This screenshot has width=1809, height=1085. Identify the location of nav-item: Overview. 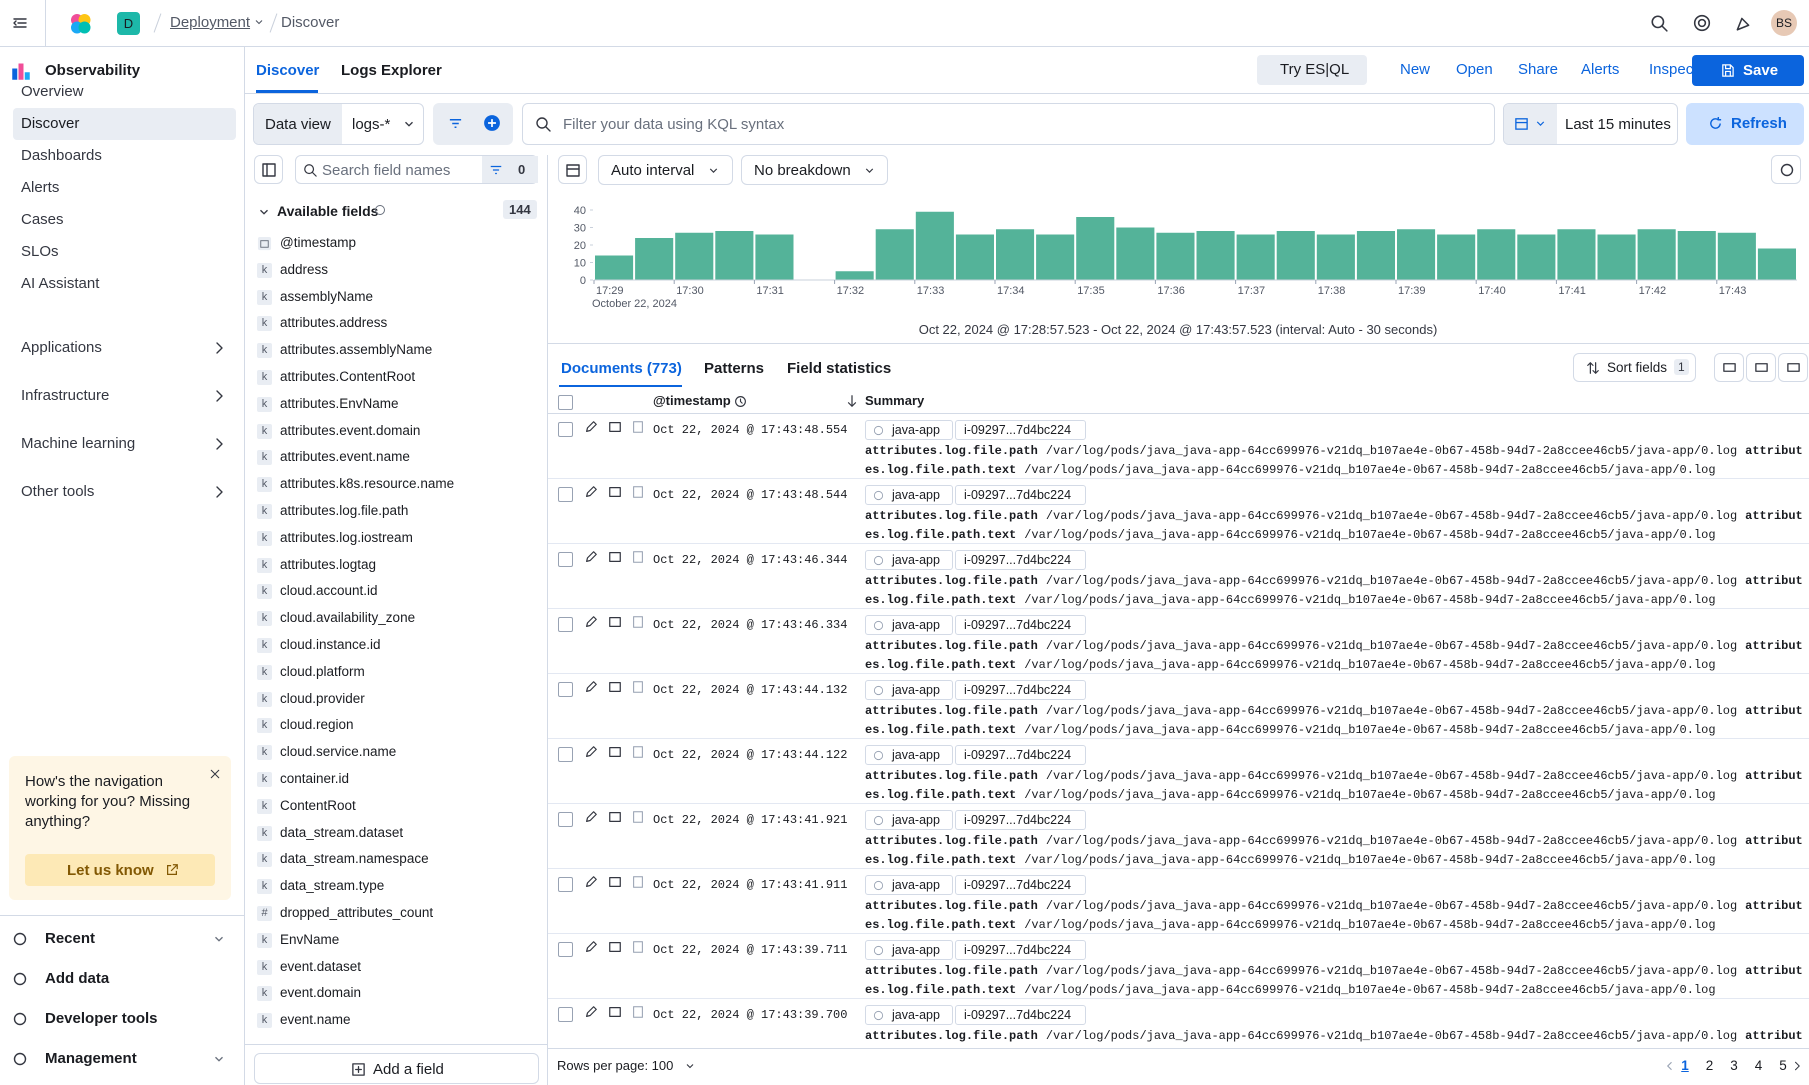
(52, 91).